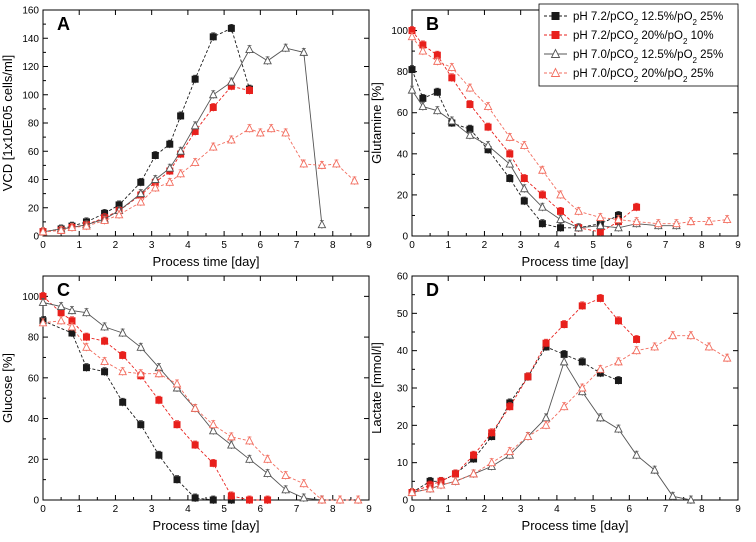 This screenshot has height=542, width=756. Describe the element at coordinates (206, 261) in the screenshot. I see `x-axis-title: Process time [day]` at that location.